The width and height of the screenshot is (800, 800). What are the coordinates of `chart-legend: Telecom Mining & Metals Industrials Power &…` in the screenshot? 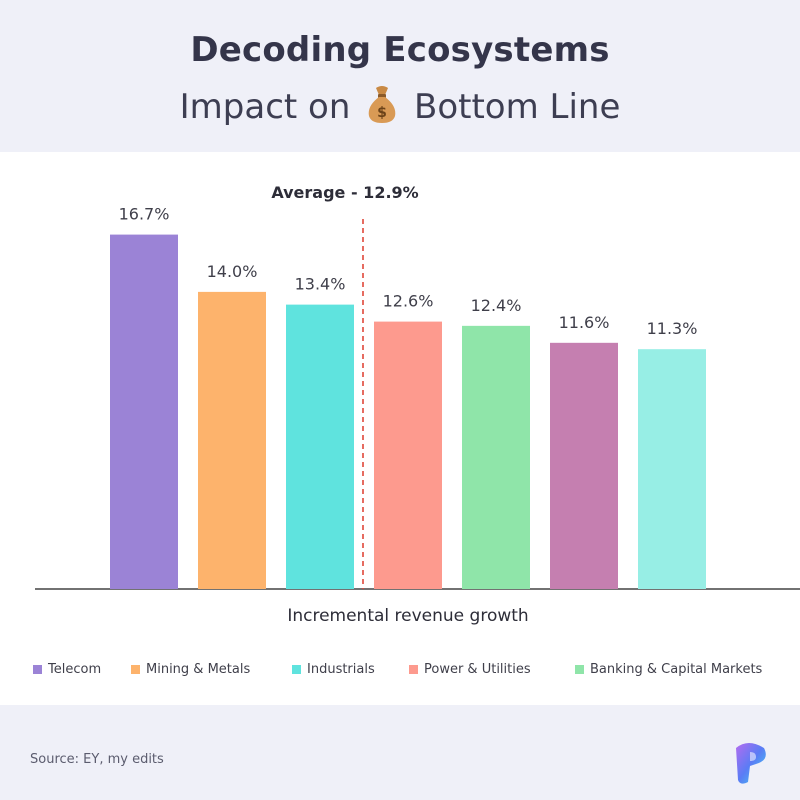 It's located at (400, 672).